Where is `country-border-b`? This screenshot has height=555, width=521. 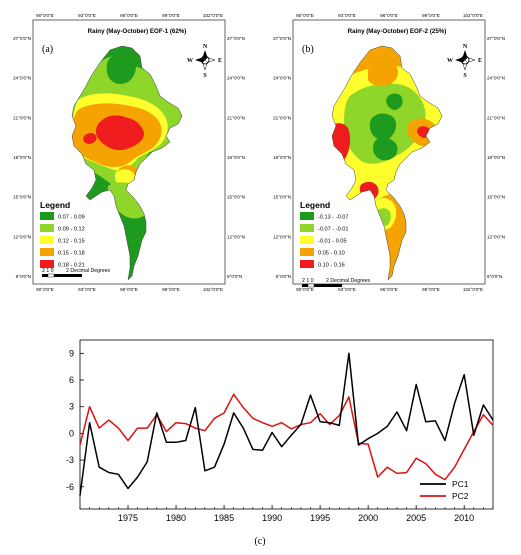
country-border-b is located at coordinates (387, 163).